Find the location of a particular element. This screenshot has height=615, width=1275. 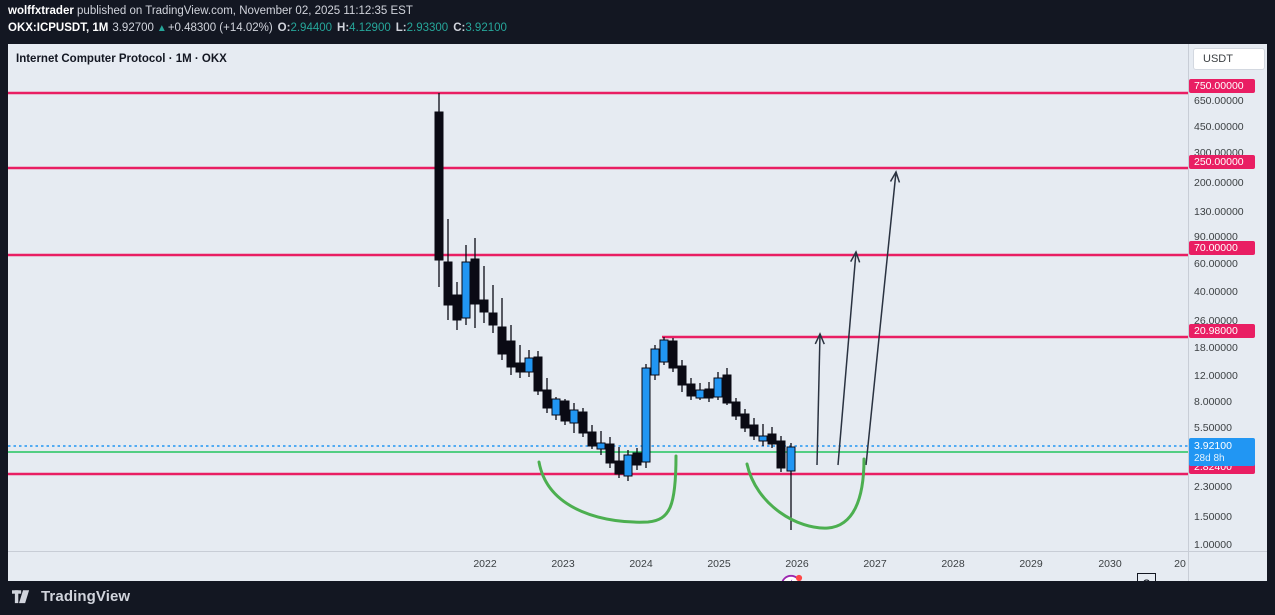

time-tick: 2030 is located at coordinates (1110, 564).